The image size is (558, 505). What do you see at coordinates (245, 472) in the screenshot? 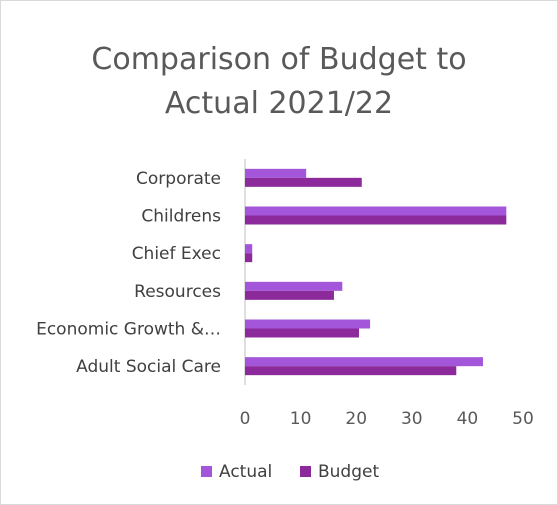
I see `legend-label-actual: Actual` at bounding box center [245, 472].